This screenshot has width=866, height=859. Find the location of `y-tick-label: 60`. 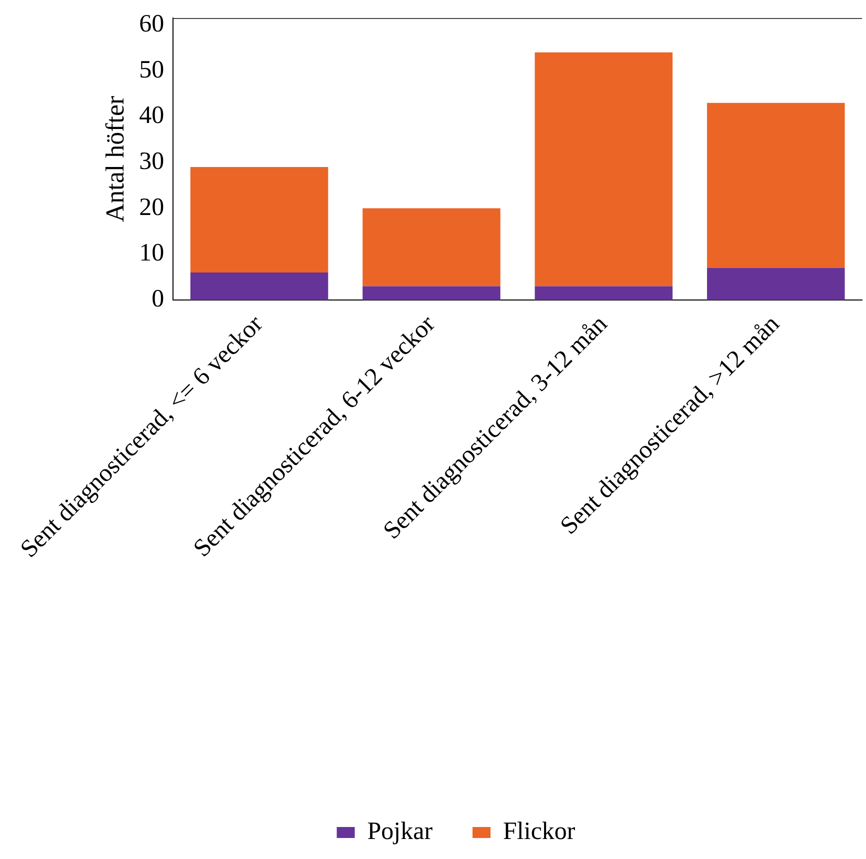

y-tick-label: 60 is located at coordinates (151, 24).